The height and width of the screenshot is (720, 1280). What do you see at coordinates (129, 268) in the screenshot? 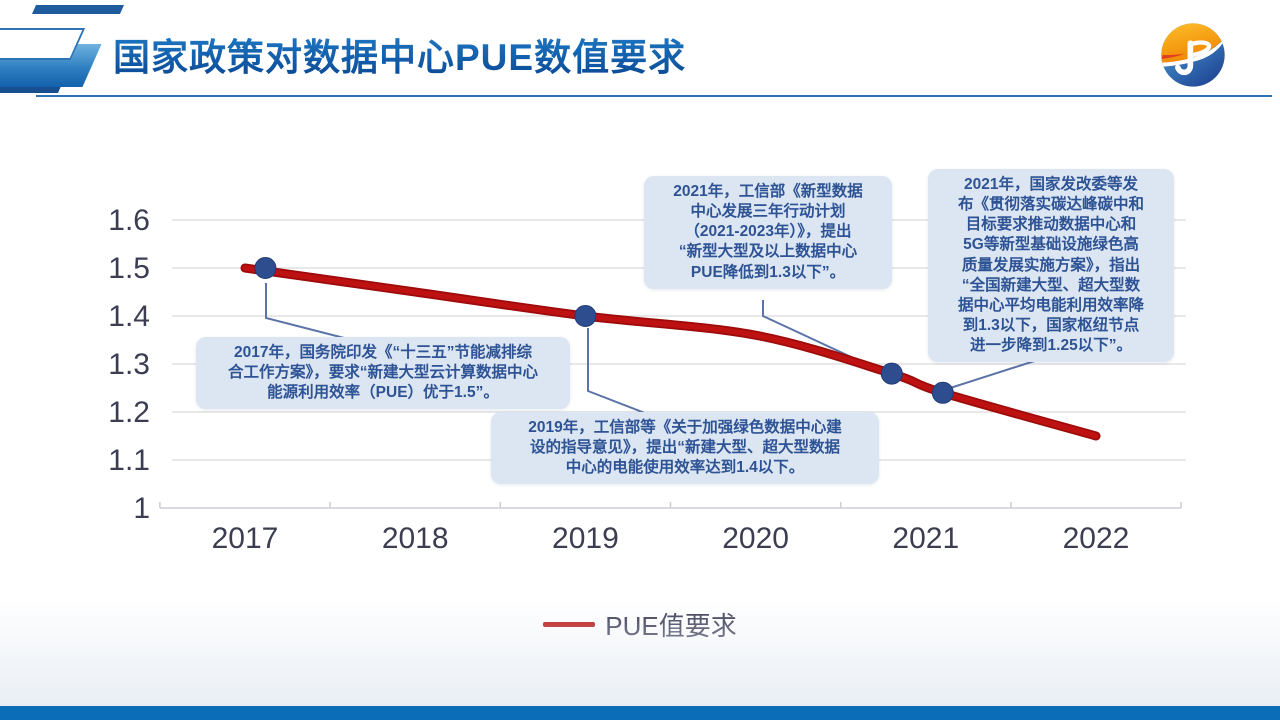
I see `y-tick-label: 1.5` at bounding box center [129, 268].